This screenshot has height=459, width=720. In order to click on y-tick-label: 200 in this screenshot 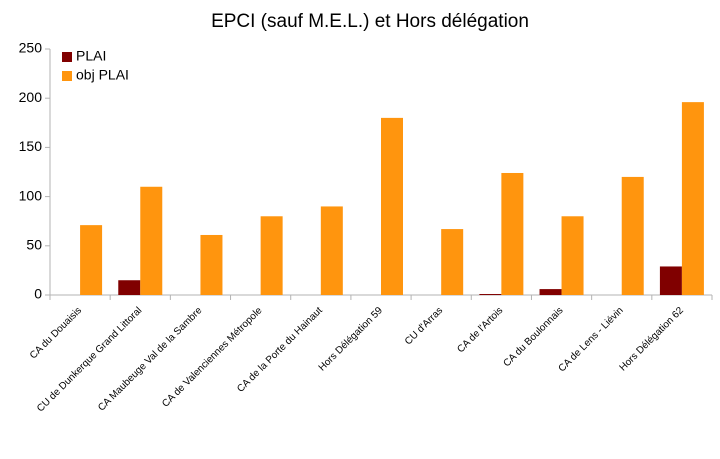, I will do `click(31, 97)`.